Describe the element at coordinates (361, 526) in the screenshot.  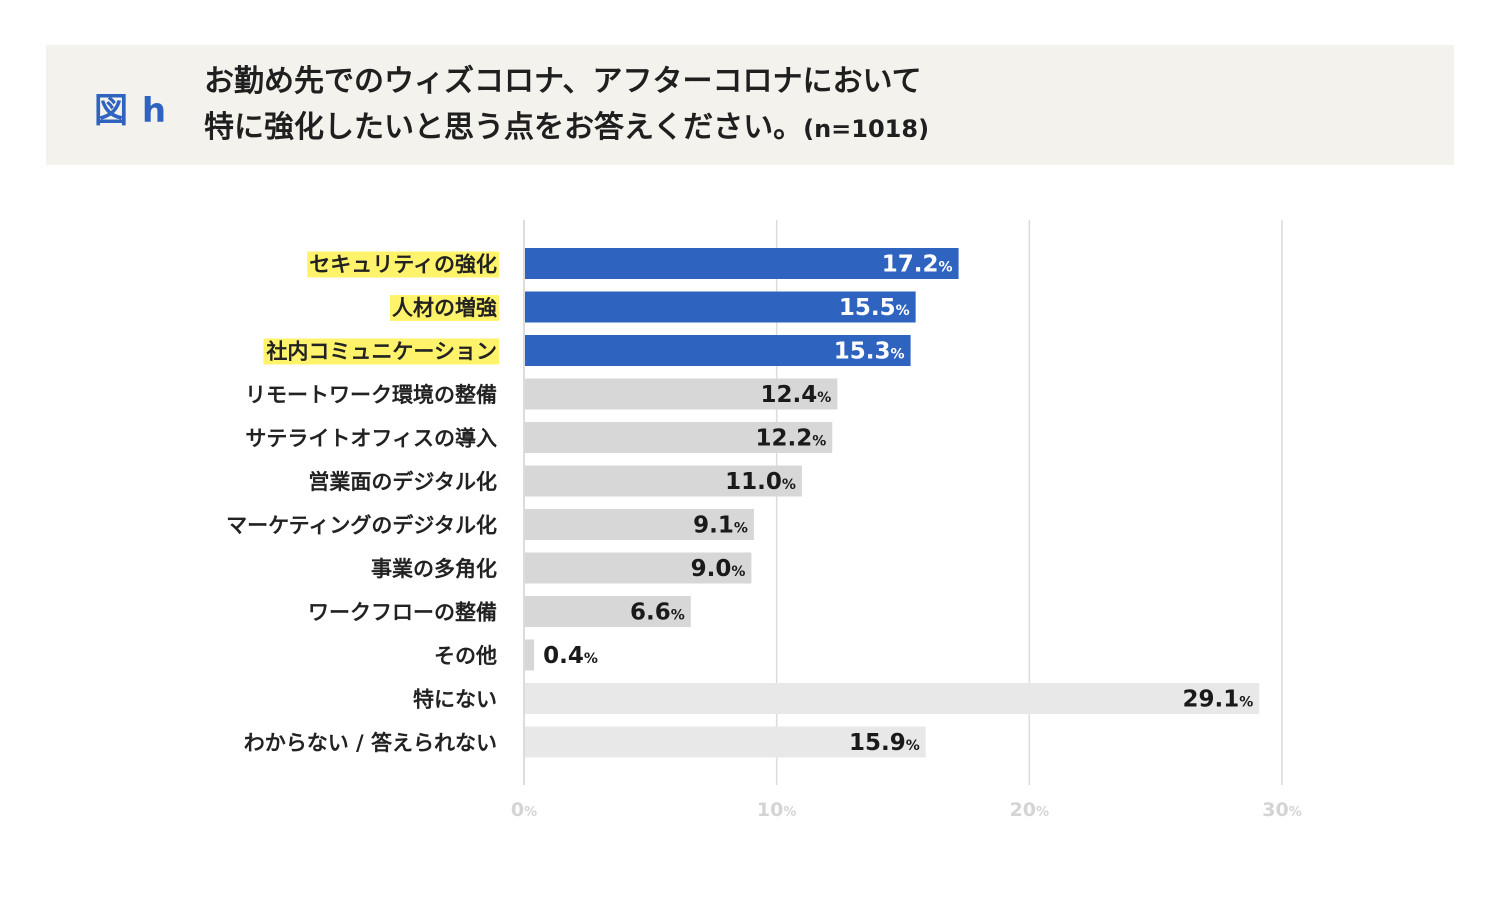
I see `category-label-6: マーケティングのデジタル化` at that location.